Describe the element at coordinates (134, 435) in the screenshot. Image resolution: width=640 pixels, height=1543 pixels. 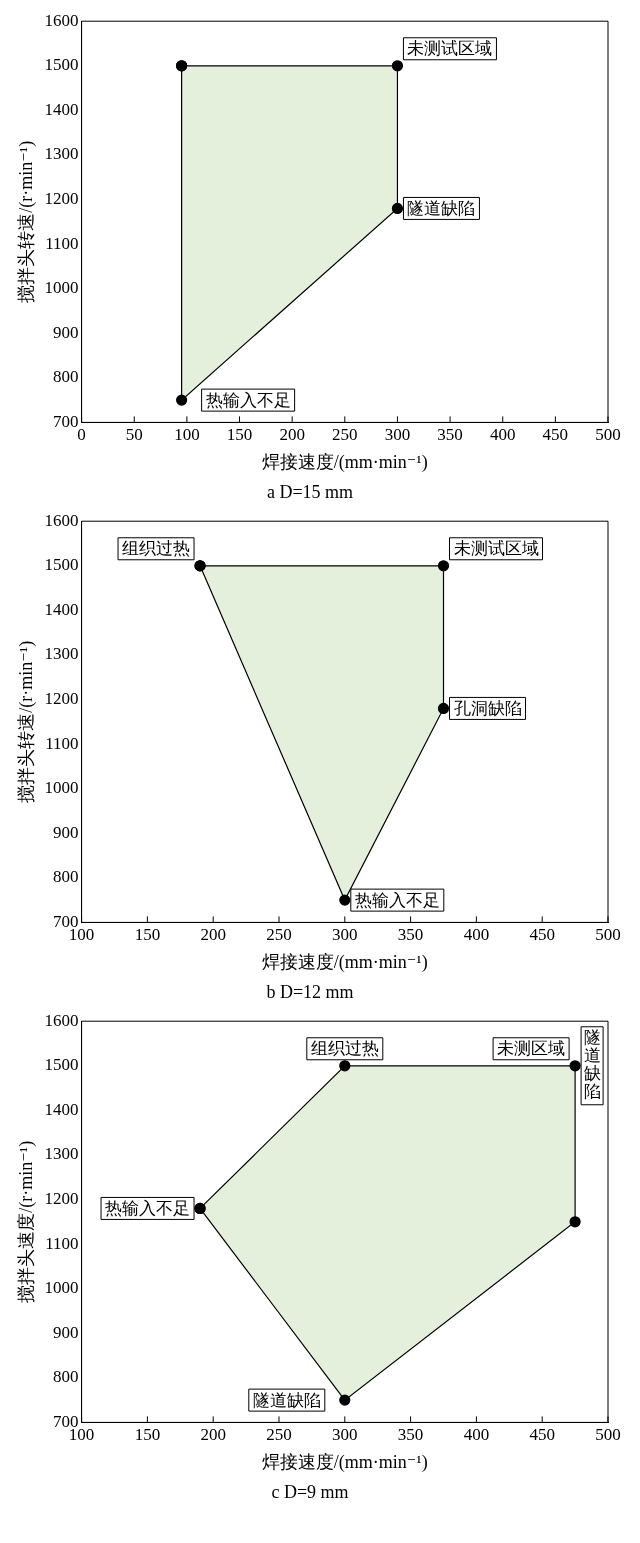
I see `x-tick-label: 50` at that location.